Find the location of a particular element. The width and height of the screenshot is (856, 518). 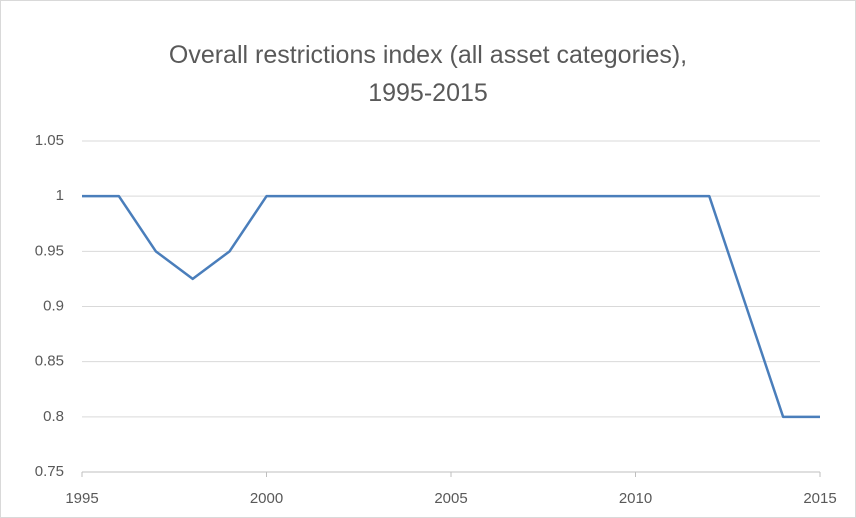

y-tick-label: 0.8 is located at coordinates (53, 416).